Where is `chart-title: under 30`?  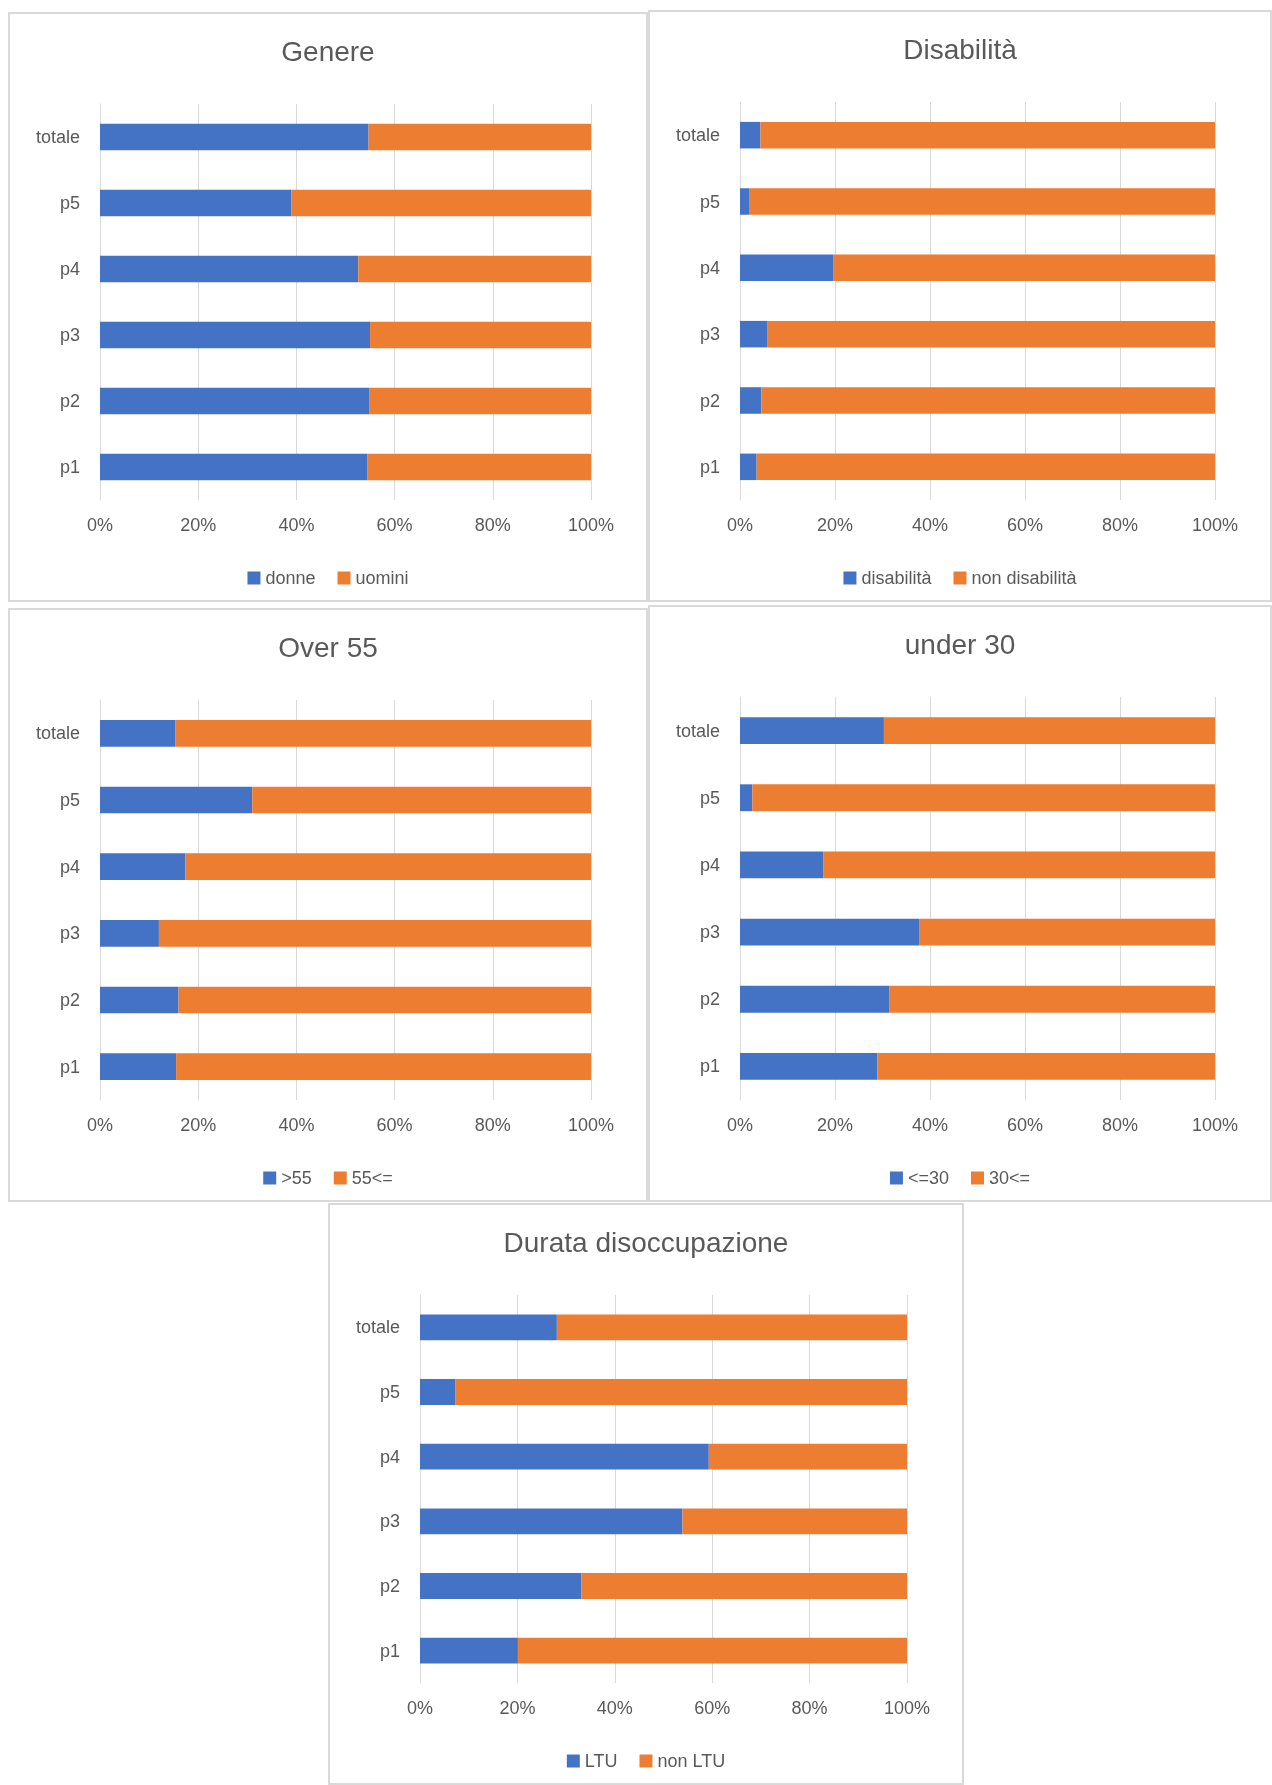
chart-title: under 30 is located at coordinates (960, 644).